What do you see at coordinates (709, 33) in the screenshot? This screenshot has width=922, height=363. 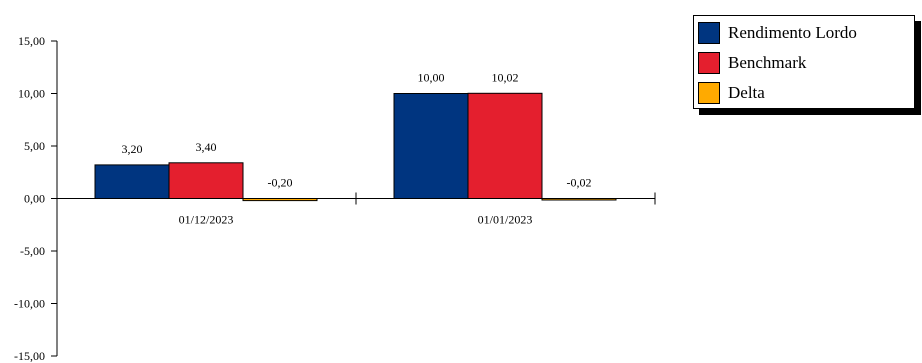 I see `legend-swatch-rendimento-lordo` at bounding box center [709, 33].